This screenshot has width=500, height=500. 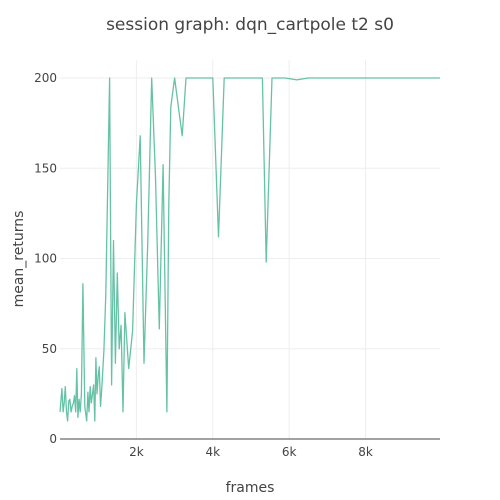 What do you see at coordinates (53, 439) in the screenshot?
I see `y-tick-label: 0` at bounding box center [53, 439].